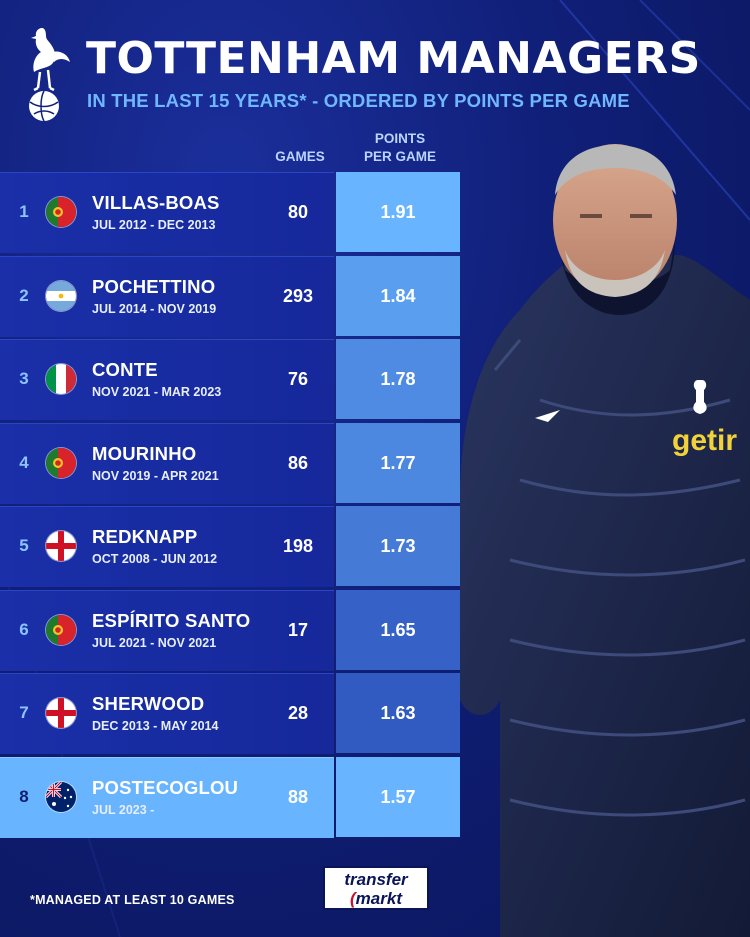  I want to click on table-row: 6 ESPÍRITO SANTO JUL 2021 - NOV 2021 17 1.65, so click(231, 630).